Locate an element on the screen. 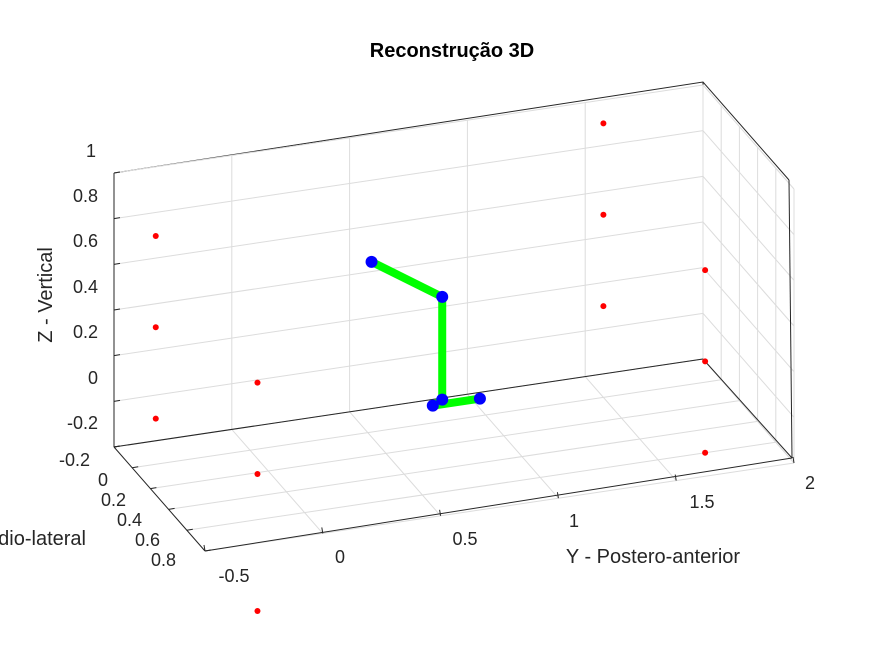  z-tick-label: 1 is located at coordinates (91, 151).